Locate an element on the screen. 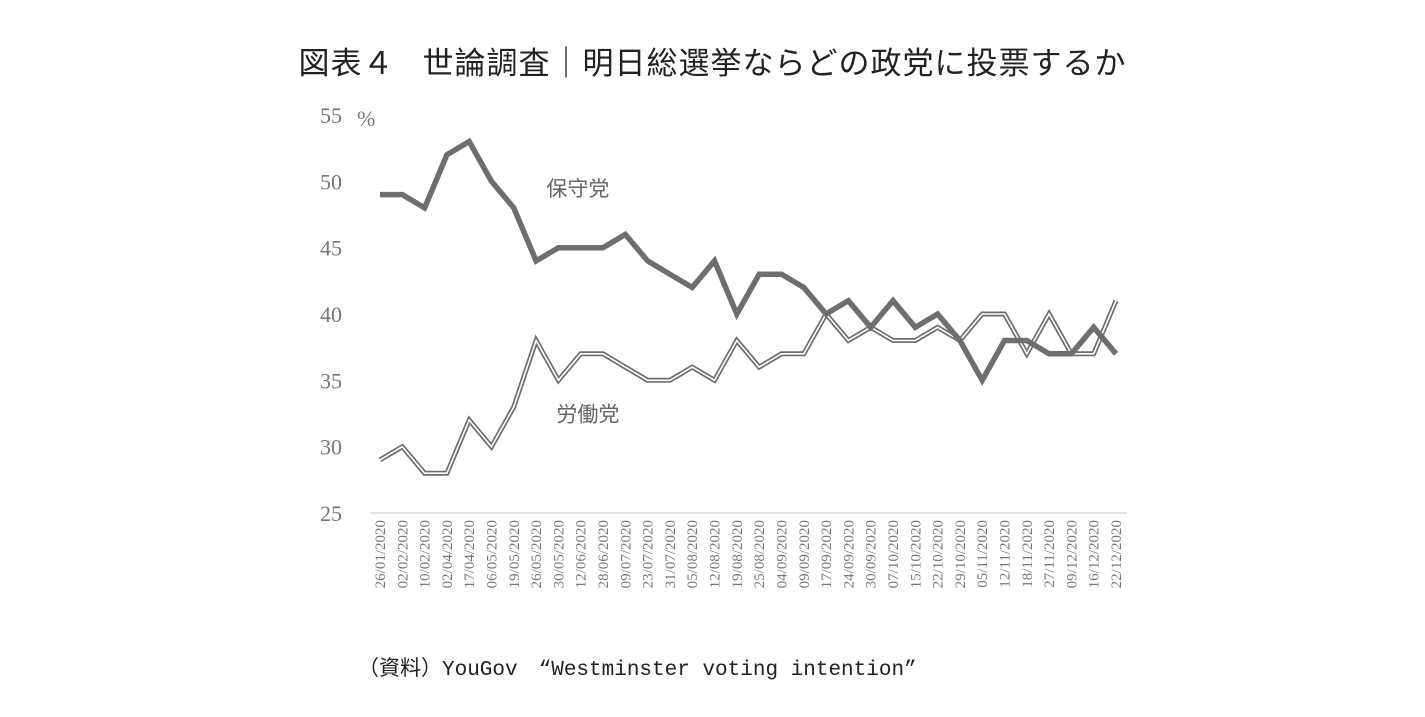 Image resolution: width=1425 pixels, height=717 pixels. title-text: 世論調査｜明日総選挙ならどの政党に投票するか is located at coordinates (774, 64).